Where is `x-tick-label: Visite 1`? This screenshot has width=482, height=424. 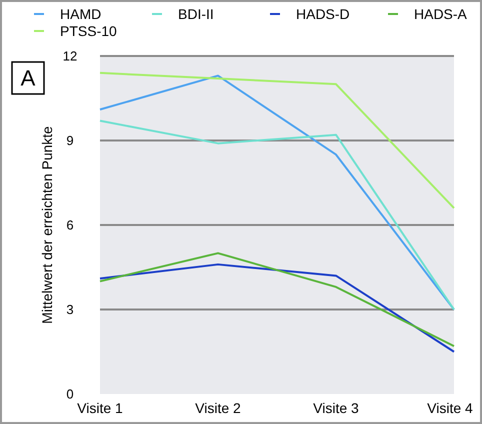 x-tick-label: Visite 1 is located at coordinates (100, 408).